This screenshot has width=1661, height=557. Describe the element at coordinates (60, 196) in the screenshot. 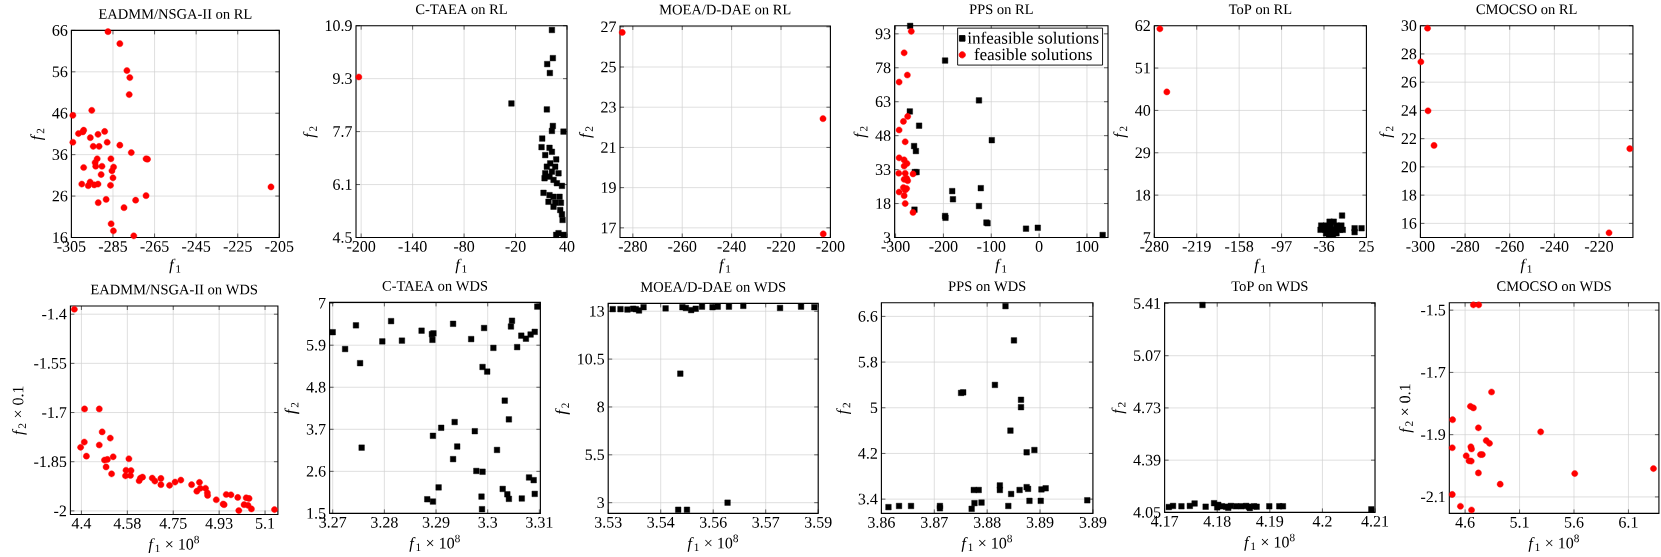

I see `y-tick-label: 26` at that location.